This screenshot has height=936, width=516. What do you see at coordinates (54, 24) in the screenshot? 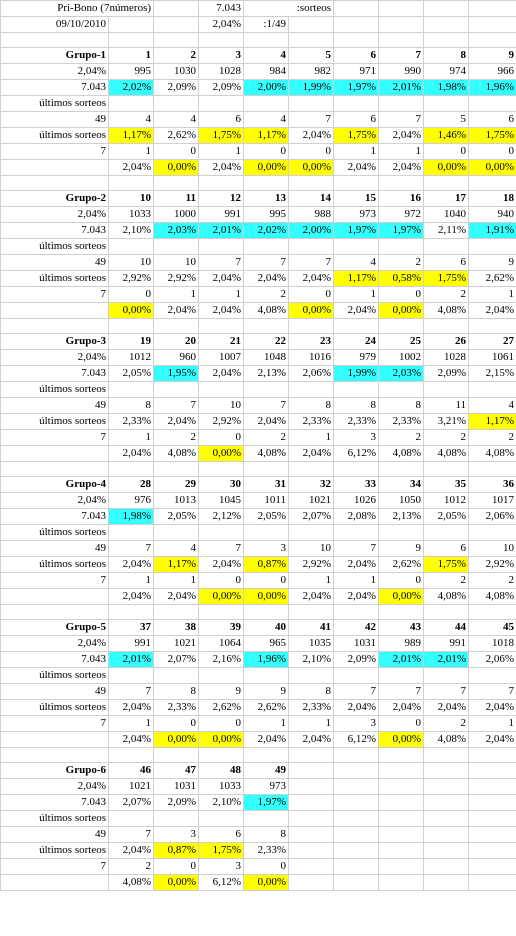
I see `sheet-date: 09/10/2010` at bounding box center [54, 24].